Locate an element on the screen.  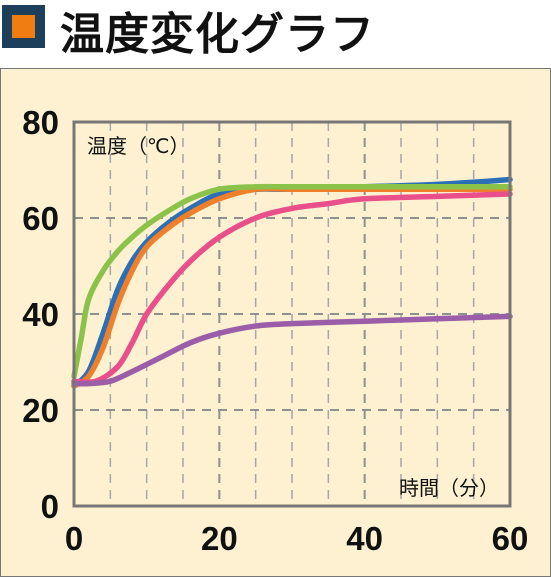
y-tick-label: 80 is located at coordinates (40, 122).